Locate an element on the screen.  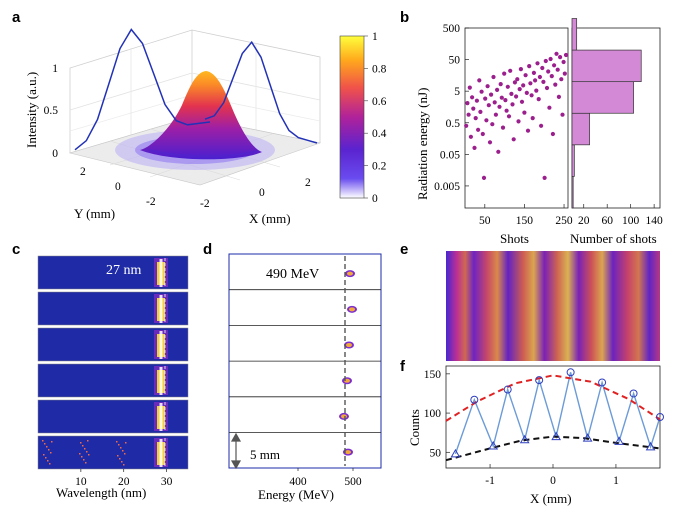
b-xticks-left: 50 150 250 is located at coordinates (526, 215).